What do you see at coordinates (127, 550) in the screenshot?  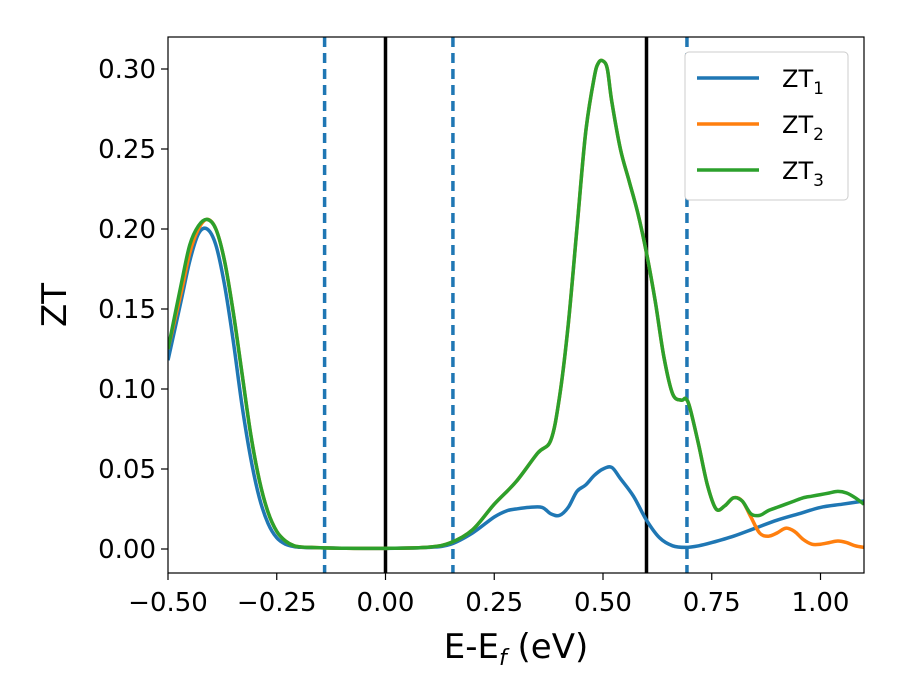 I see `y-tick-label: 0.00` at bounding box center [127, 550].